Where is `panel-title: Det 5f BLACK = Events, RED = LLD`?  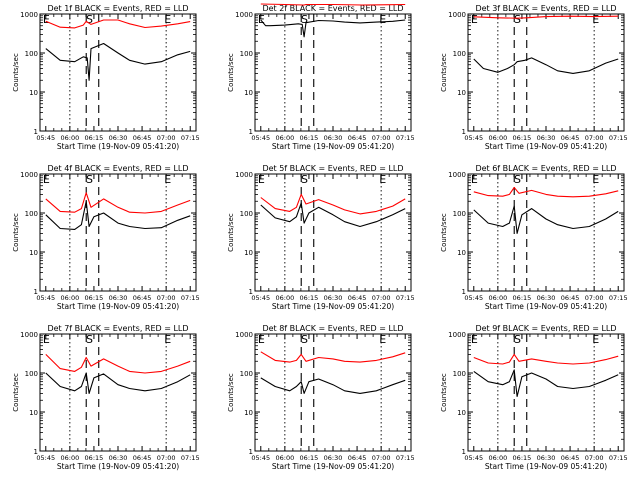 panel-title: Det 5f BLACK = Events, RED = LLD is located at coordinates (332, 168).